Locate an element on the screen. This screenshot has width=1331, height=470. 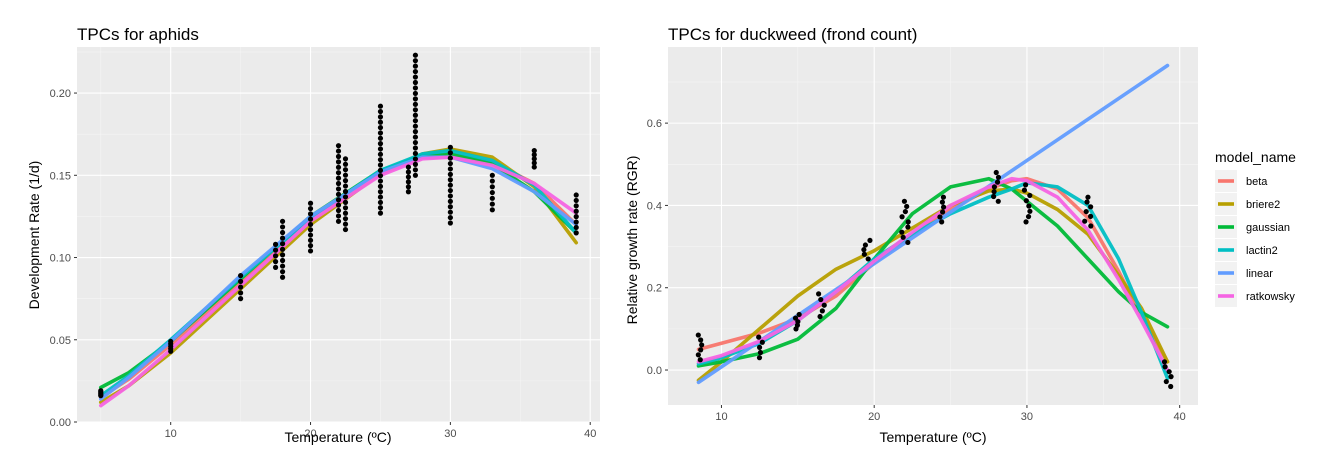
y-tick-label: 0.05 is located at coordinates (60, 341).